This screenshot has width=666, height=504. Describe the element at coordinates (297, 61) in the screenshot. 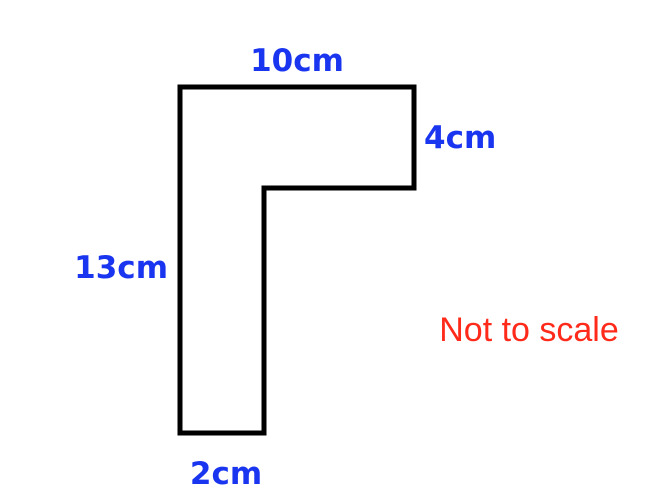

I see `top-width-label: 10cm` at that location.